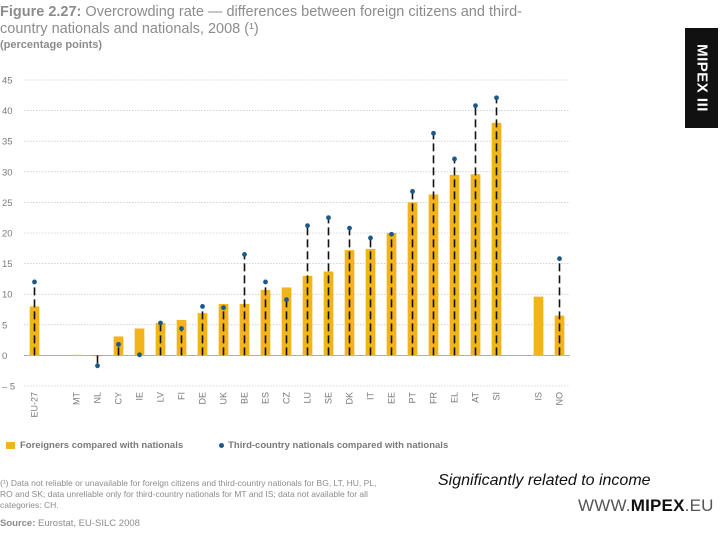 Image resolution: width=720 pixels, height=540 pixels. What do you see at coordinates (286, 321) in the screenshot?
I see `bar-CZ` at bounding box center [286, 321].